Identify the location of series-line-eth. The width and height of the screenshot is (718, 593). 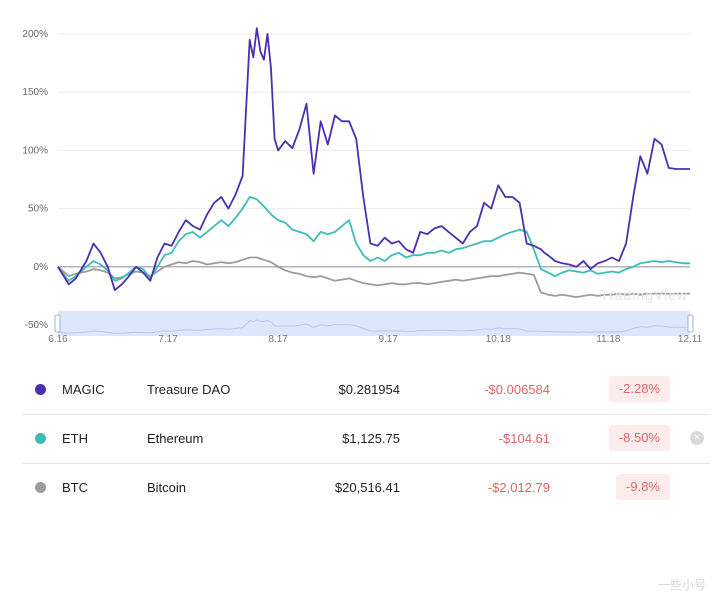
(373, 239).